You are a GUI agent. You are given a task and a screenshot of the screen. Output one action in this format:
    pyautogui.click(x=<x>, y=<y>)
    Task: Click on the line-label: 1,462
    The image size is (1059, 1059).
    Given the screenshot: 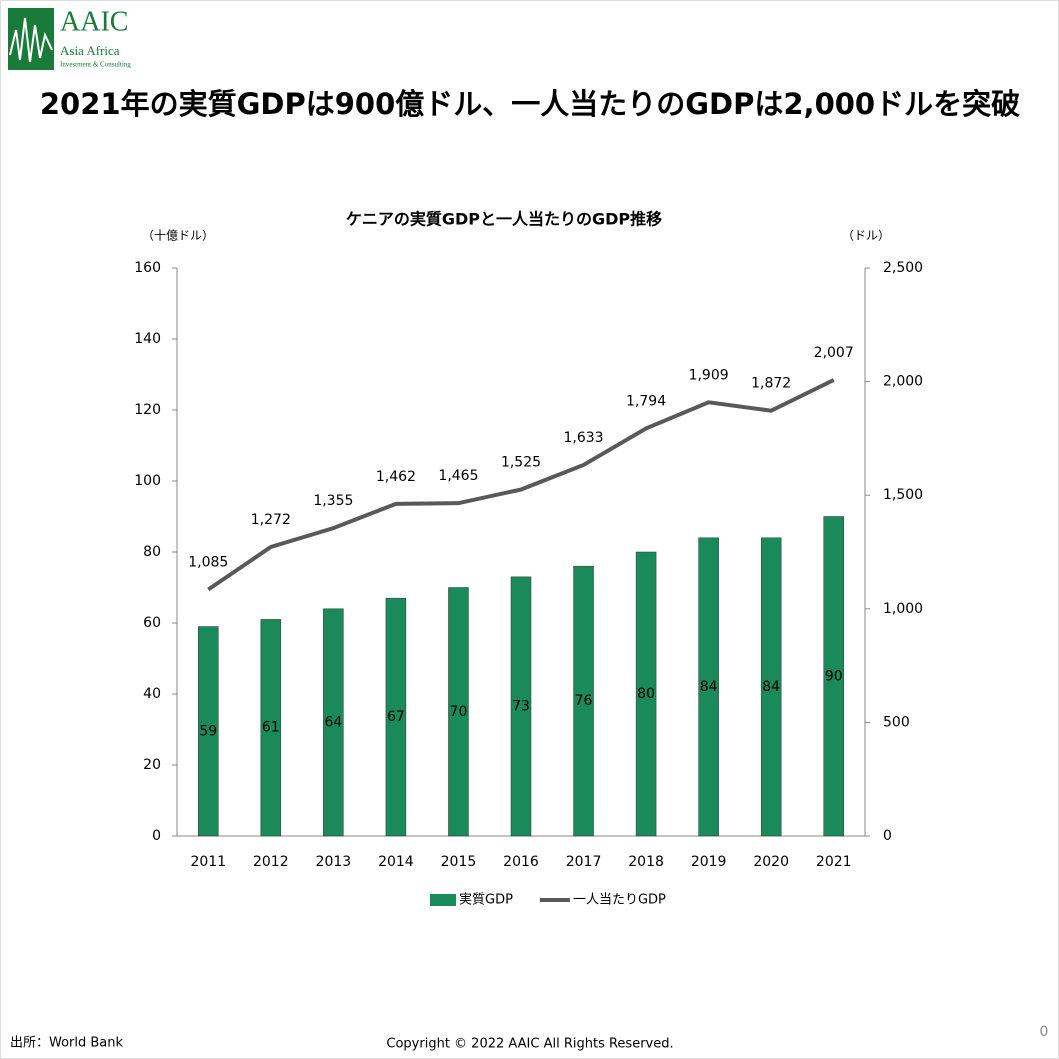 What is the action you would take?
    pyautogui.click(x=396, y=477)
    